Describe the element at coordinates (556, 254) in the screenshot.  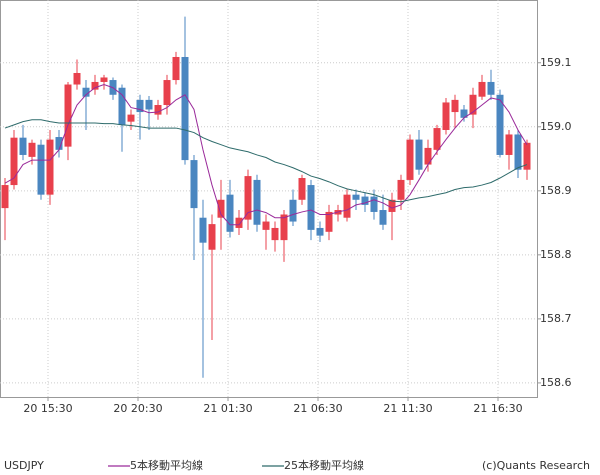
I see `y-tick-label: 158.8` at that location.